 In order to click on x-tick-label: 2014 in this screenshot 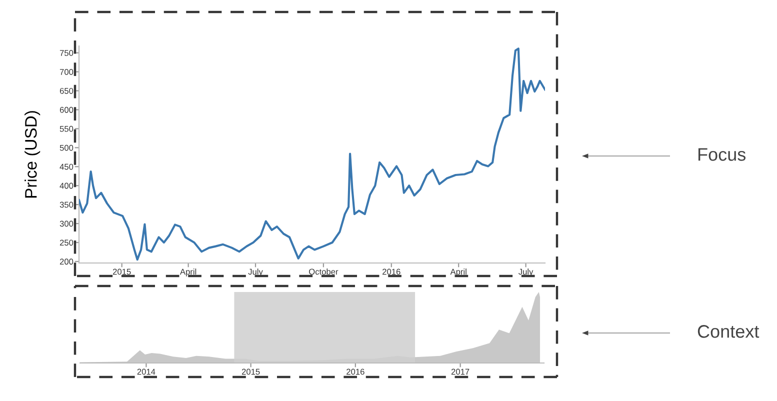, I will do `click(146, 371)`.